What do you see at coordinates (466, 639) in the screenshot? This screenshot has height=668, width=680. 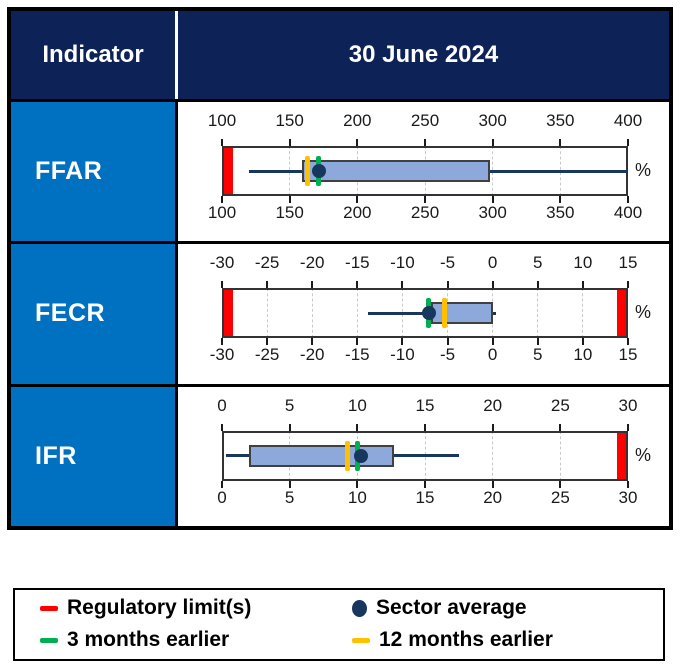 I see `legend-label-12-months-earlier: 12 months earlier` at bounding box center [466, 639].